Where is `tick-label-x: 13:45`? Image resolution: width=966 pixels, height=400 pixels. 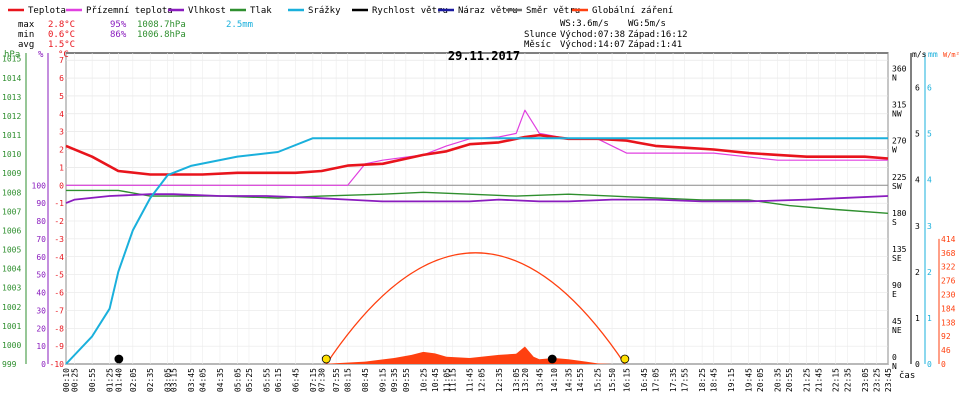 tick-label-x: 13:45 is located at coordinates (539, 380).